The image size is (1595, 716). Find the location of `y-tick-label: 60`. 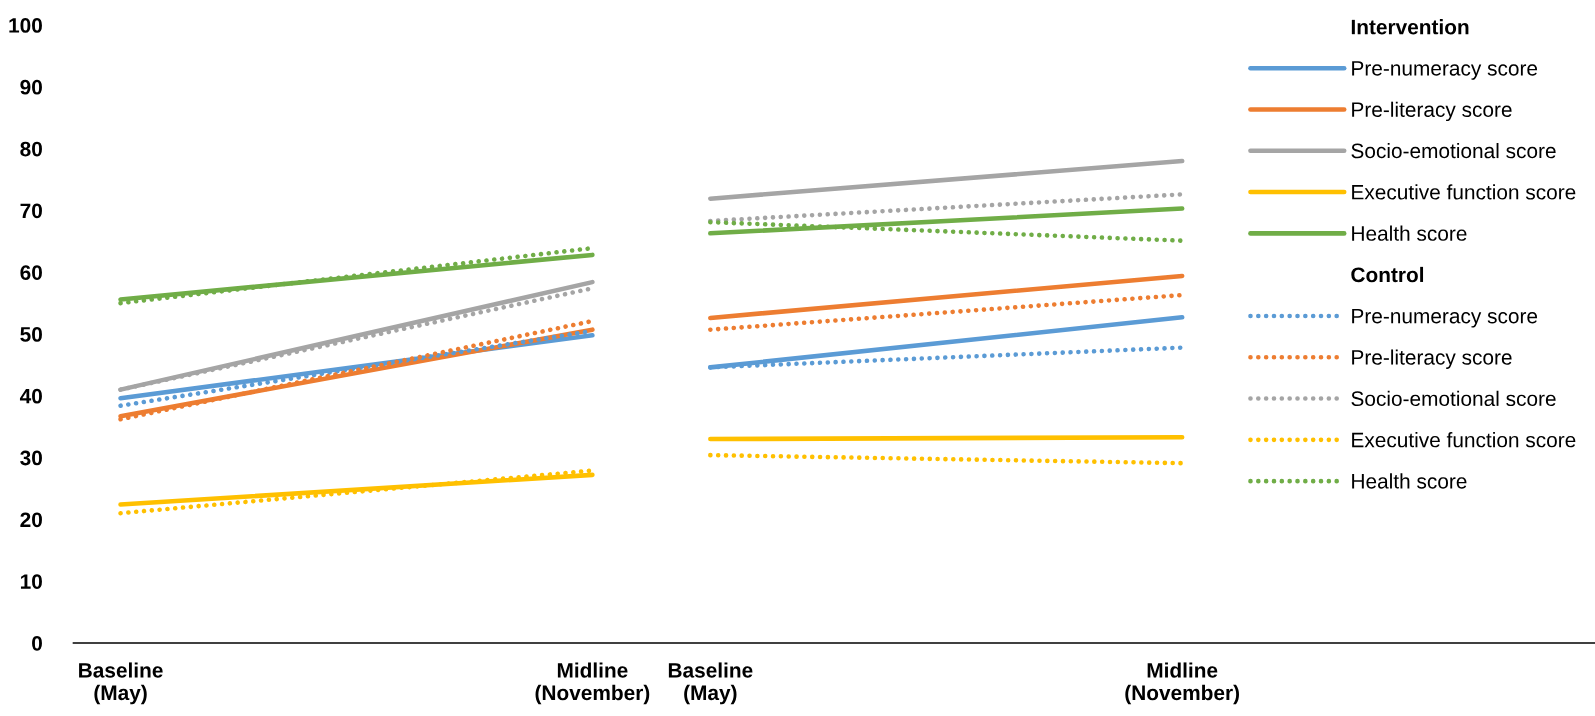

y-tick-label: 60 is located at coordinates (31, 272).